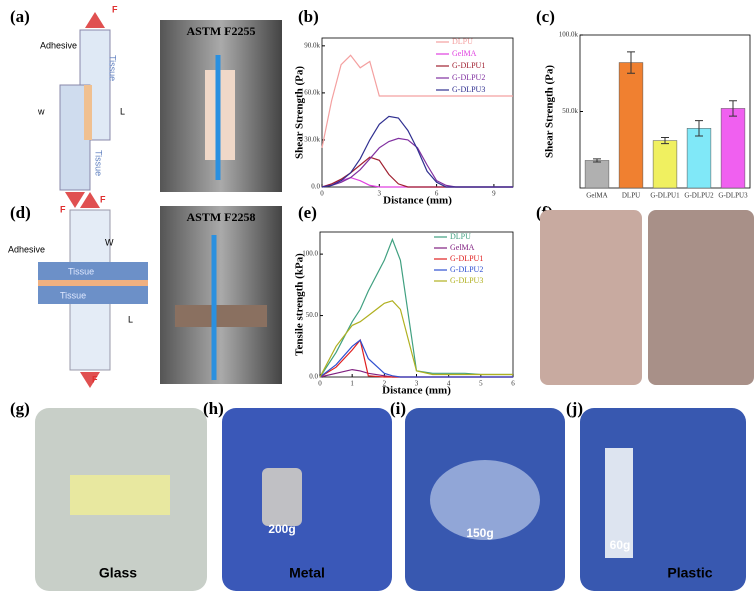 This screenshot has width=756, height=593. I want to click on y-tick-label: 30.0k, so click(312, 140).